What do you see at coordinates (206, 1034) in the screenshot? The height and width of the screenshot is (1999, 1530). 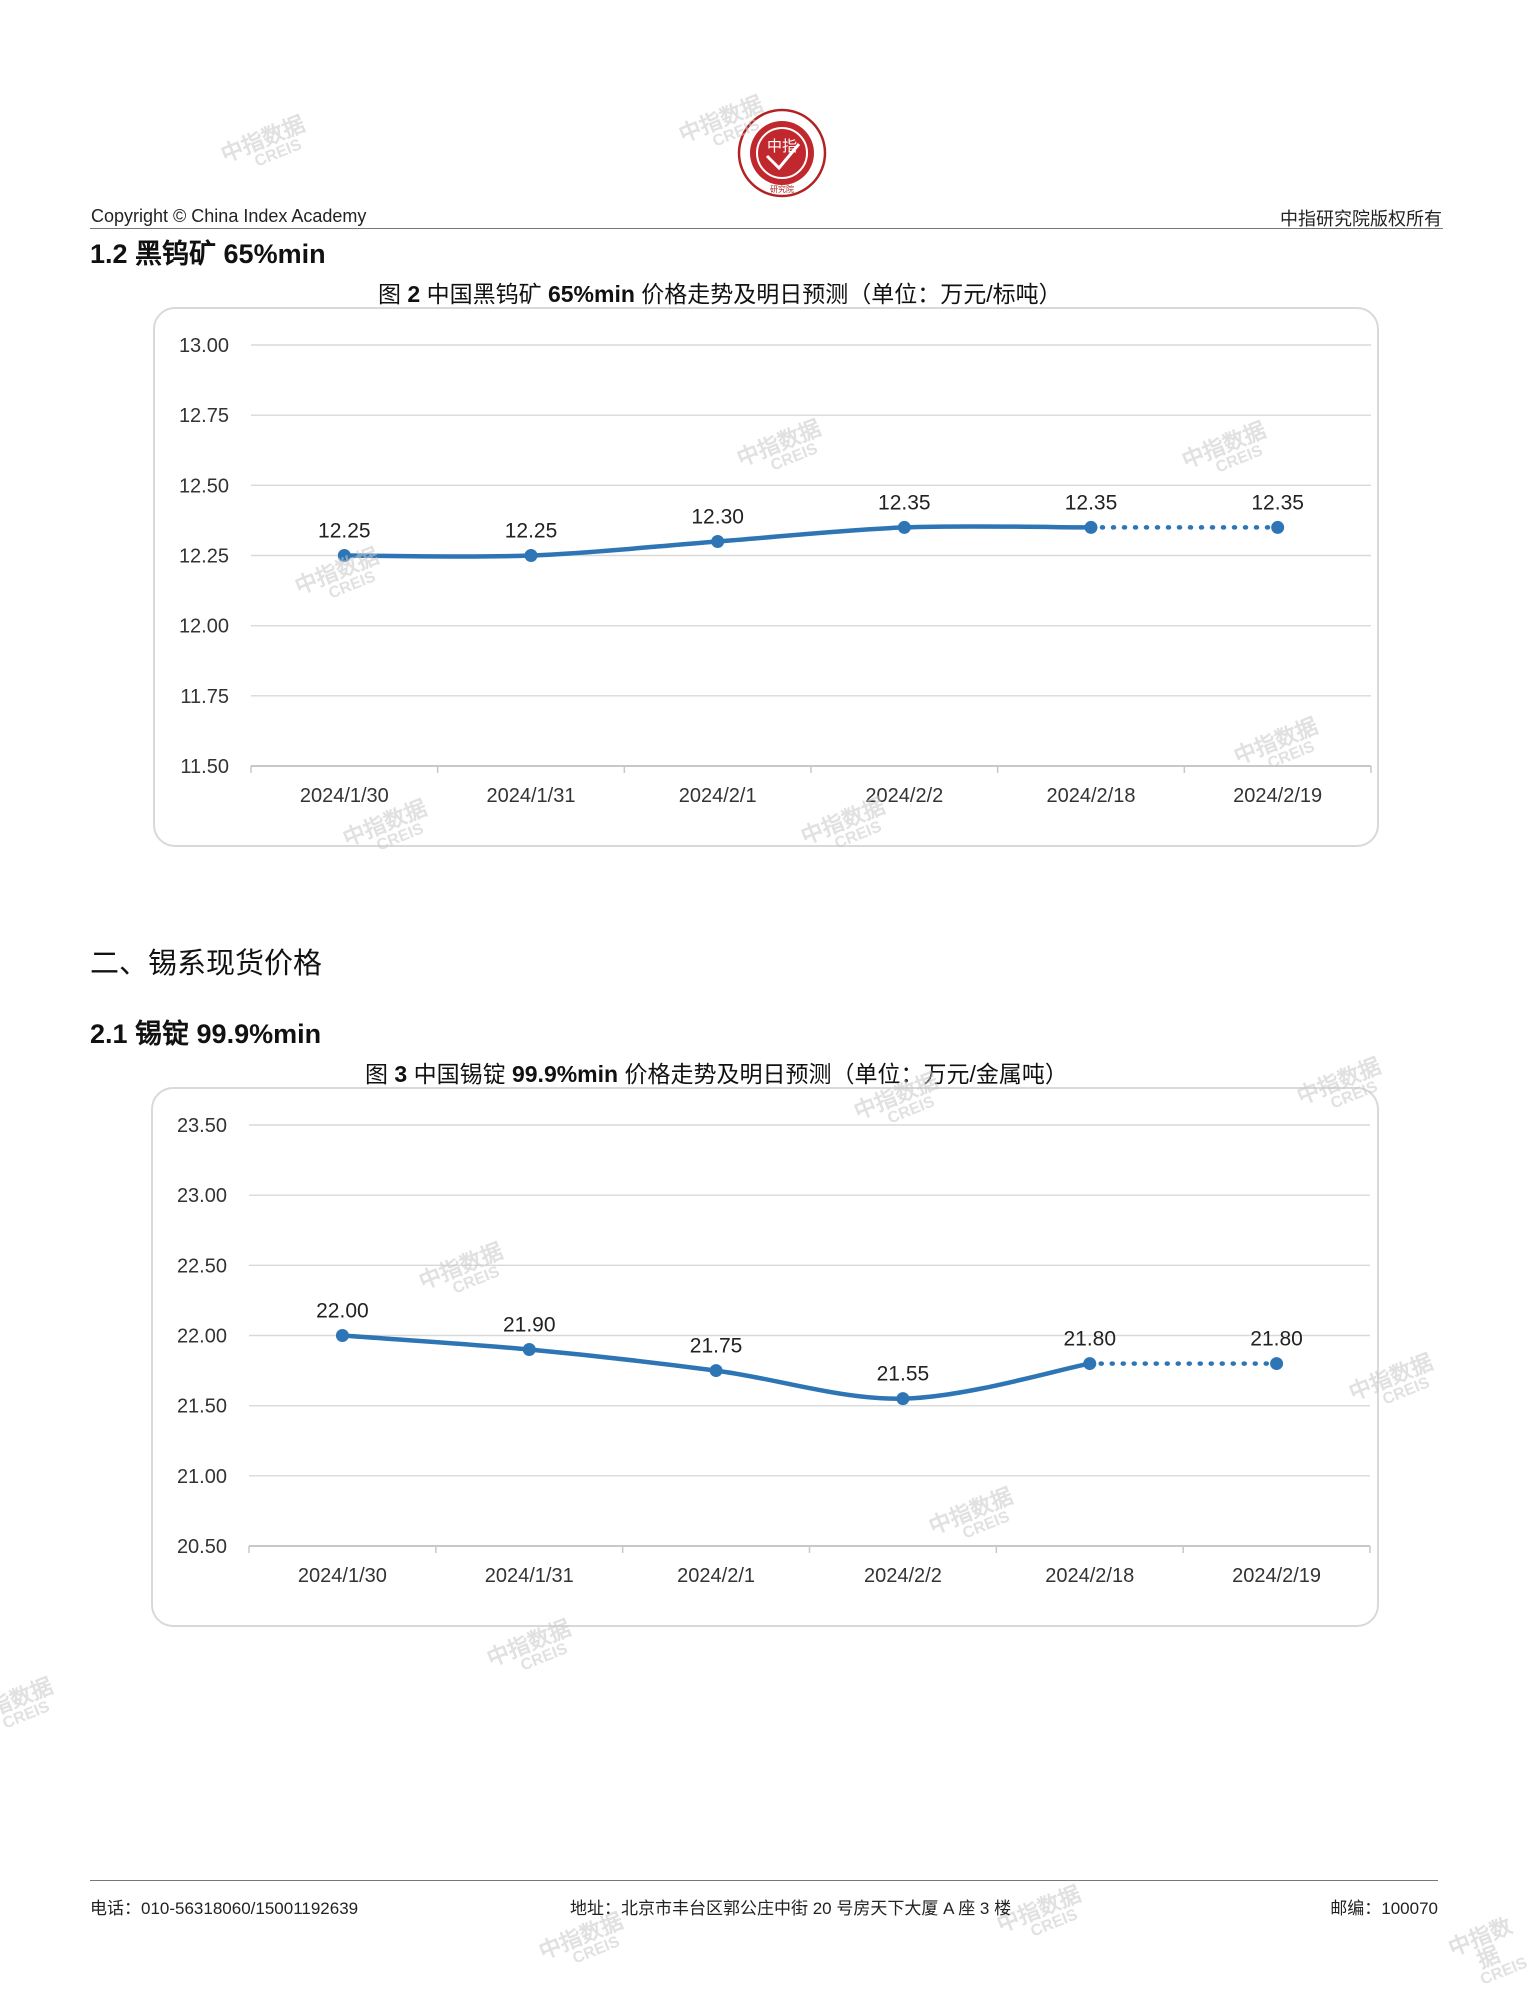 I see `section-heading-2-1: 2.1 锡锭 99.9%min` at bounding box center [206, 1034].